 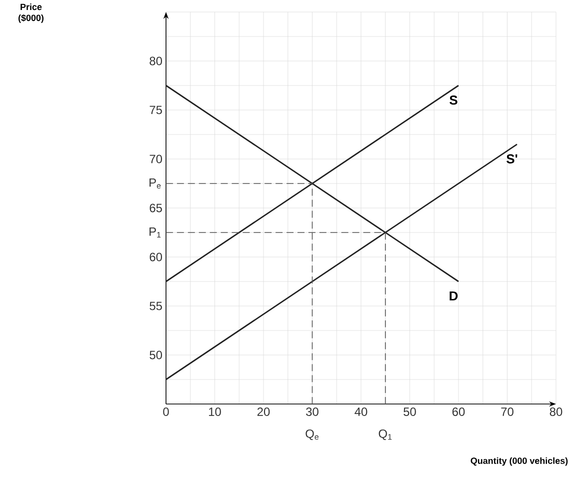 What do you see at coordinates (458, 412) in the screenshot?
I see `x-tick-label: 60` at bounding box center [458, 412].